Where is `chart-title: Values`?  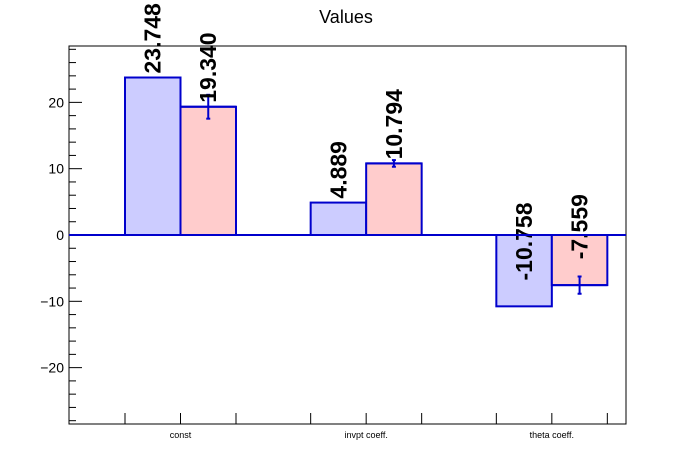 chart-title: Values is located at coordinates (346, 17).